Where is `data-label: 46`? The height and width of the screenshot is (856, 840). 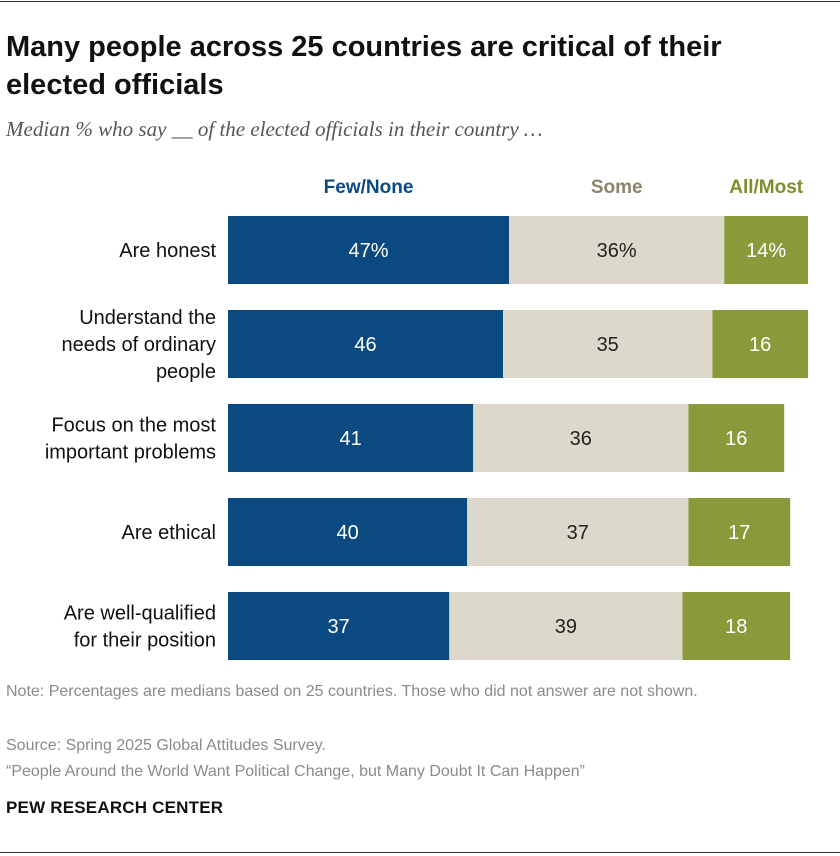 data-label: 46 is located at coordinates (365, 345).